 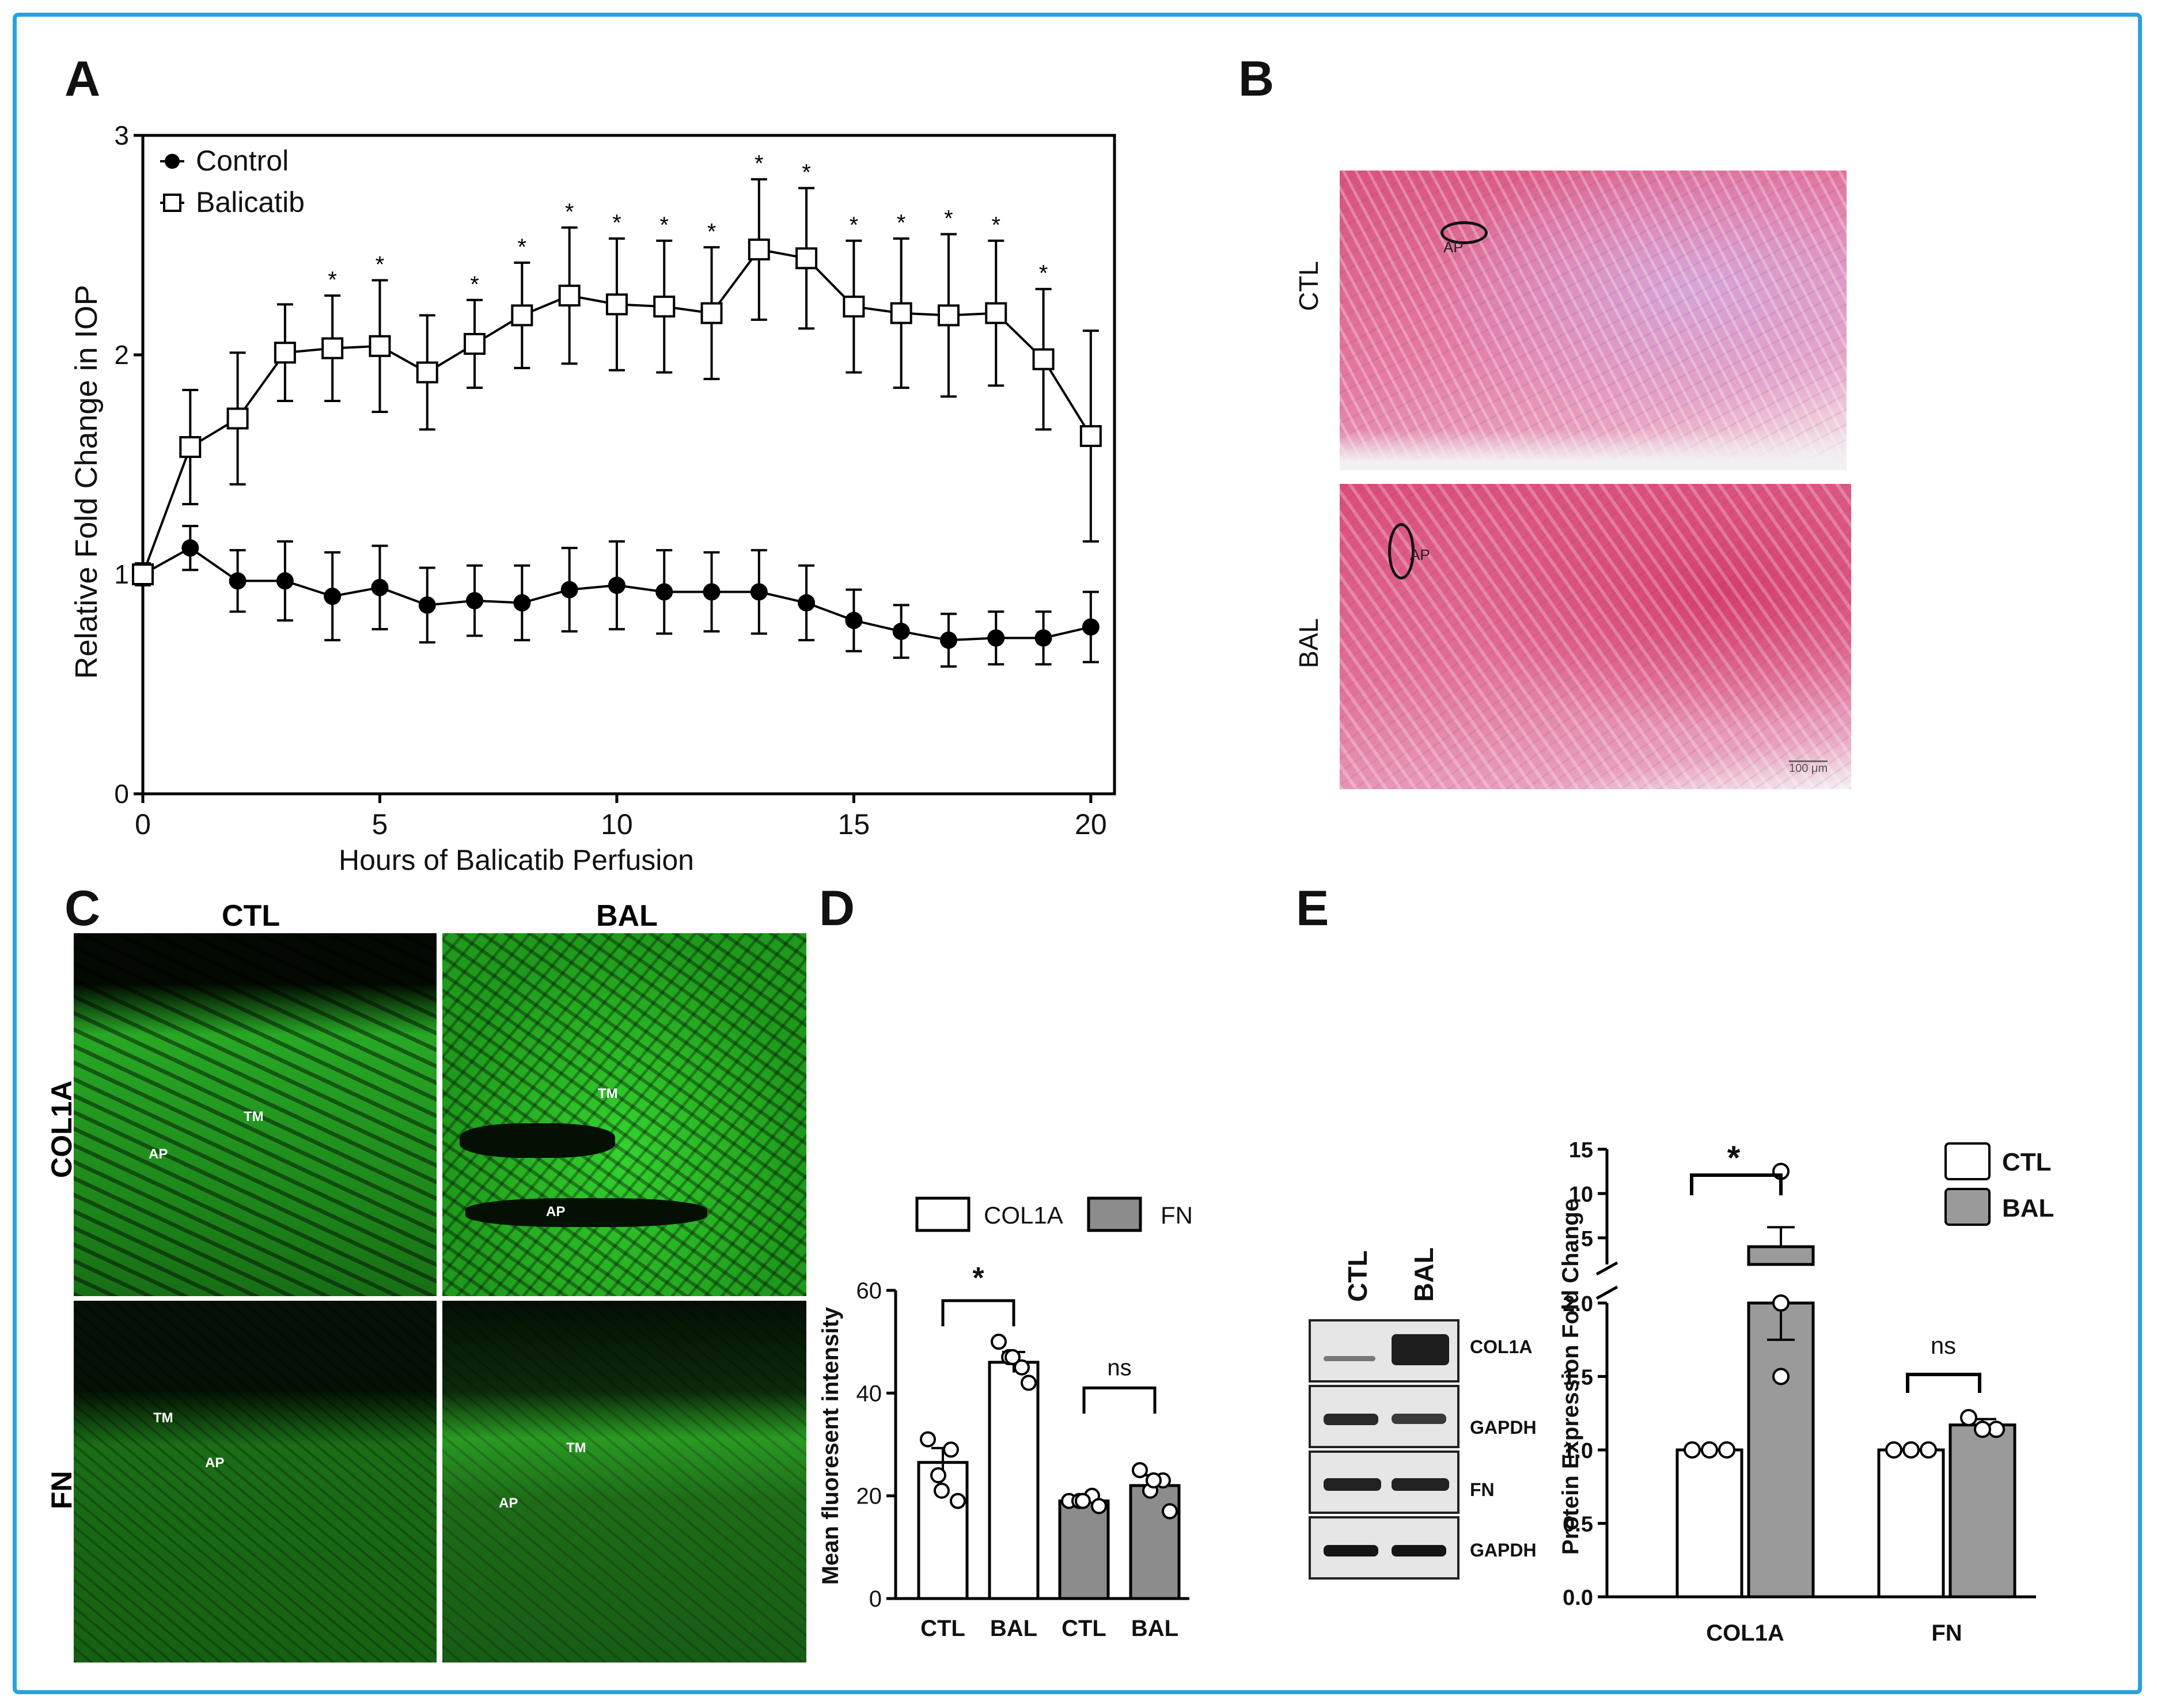 I want to click on legend-label-bal: BAL, so click(x=2028, y=1208).